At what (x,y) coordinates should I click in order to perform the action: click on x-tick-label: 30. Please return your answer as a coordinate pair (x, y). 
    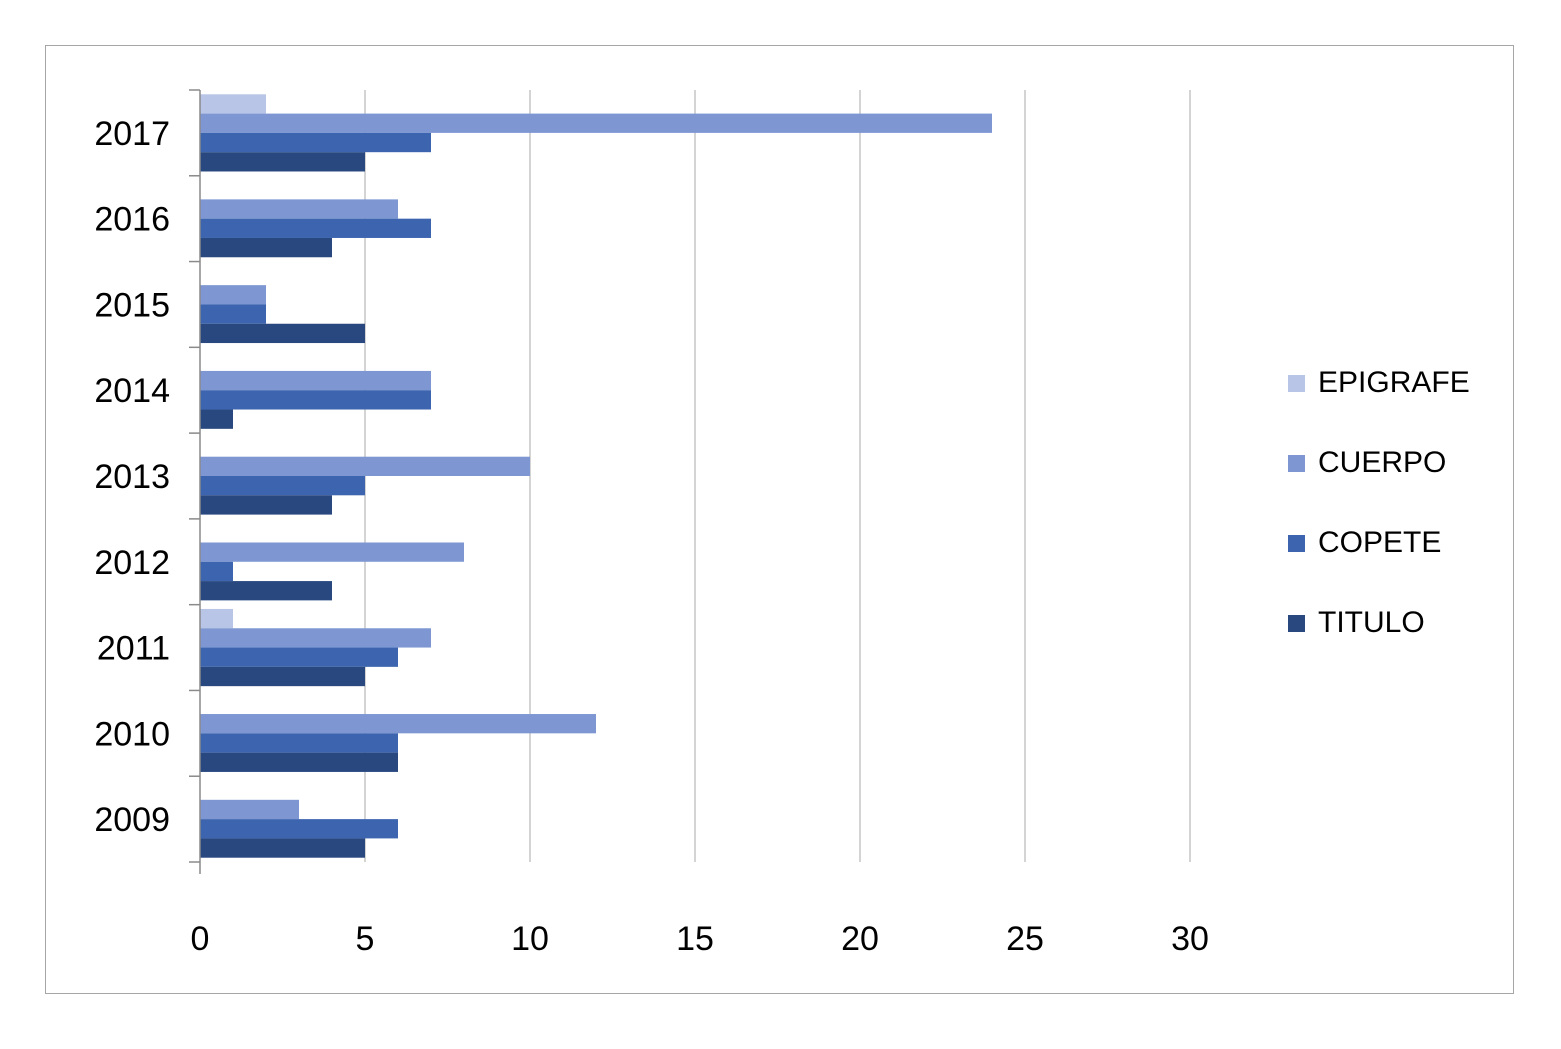
    Looking at the image, I should click on (1190, 939).